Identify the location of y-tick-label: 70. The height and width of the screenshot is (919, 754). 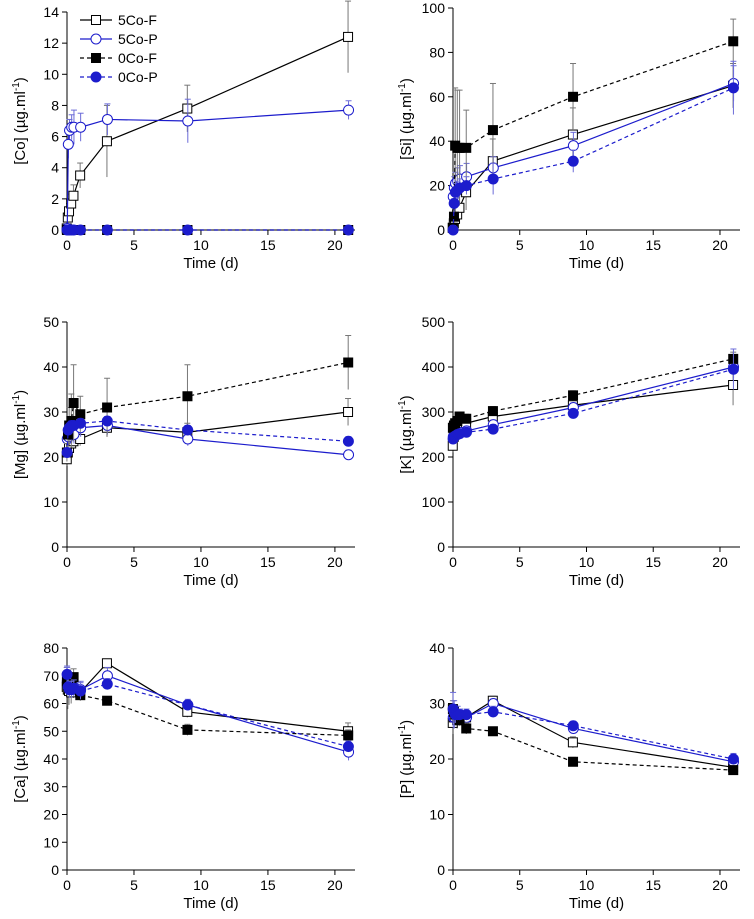
(51, 676).